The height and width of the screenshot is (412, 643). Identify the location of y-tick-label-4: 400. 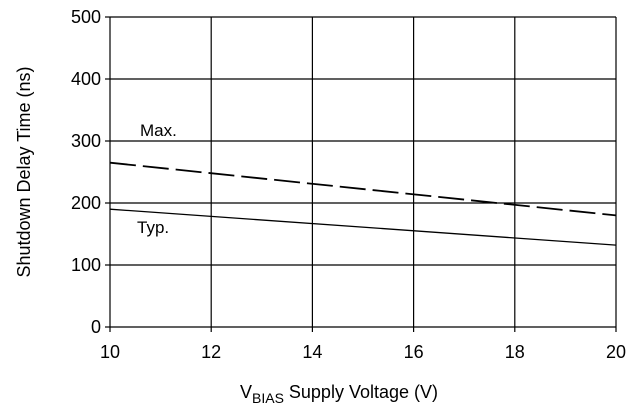
(86, 79).